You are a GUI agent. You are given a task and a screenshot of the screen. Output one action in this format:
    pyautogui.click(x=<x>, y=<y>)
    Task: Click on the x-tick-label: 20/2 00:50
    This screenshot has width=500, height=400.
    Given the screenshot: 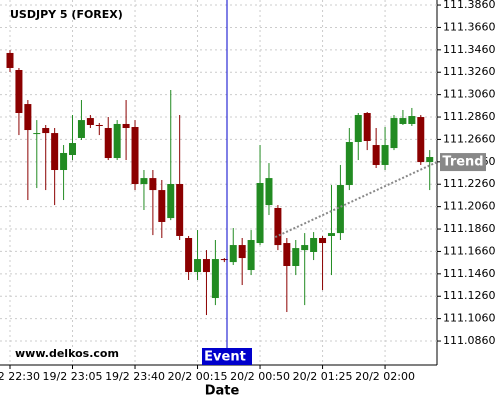 What is the action you would take?
    pyautogui.click(x=260, y=376)
    